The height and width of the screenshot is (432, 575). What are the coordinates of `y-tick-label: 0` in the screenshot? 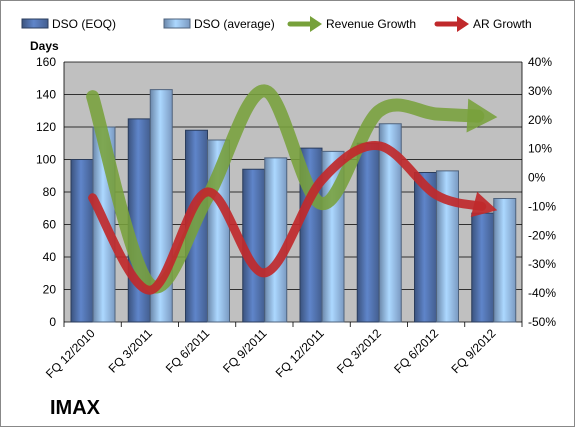 It's located at (52, 322).